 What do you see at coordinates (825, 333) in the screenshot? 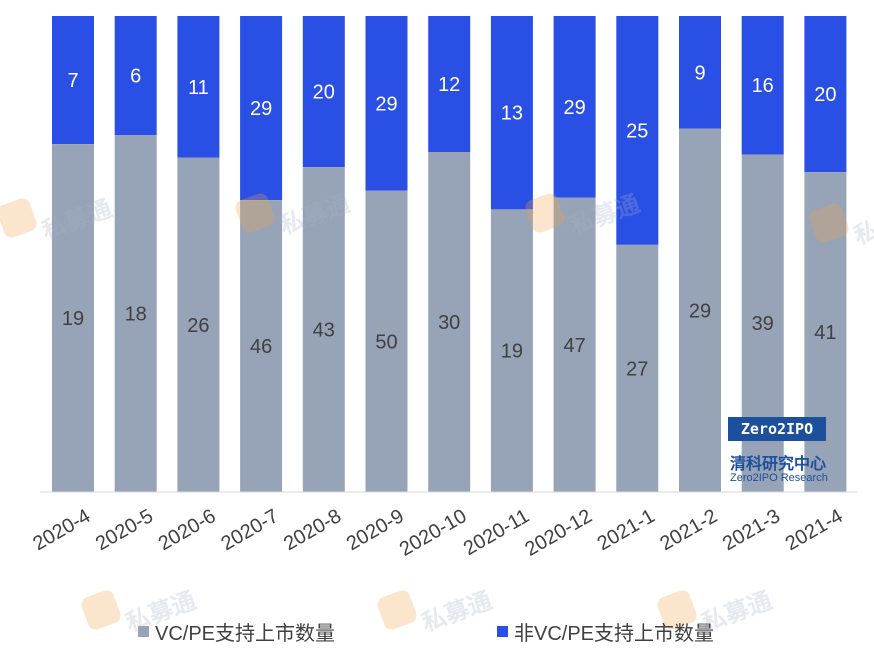
I see `data-label-vcpe: 41` at bounding box center [825, 333].